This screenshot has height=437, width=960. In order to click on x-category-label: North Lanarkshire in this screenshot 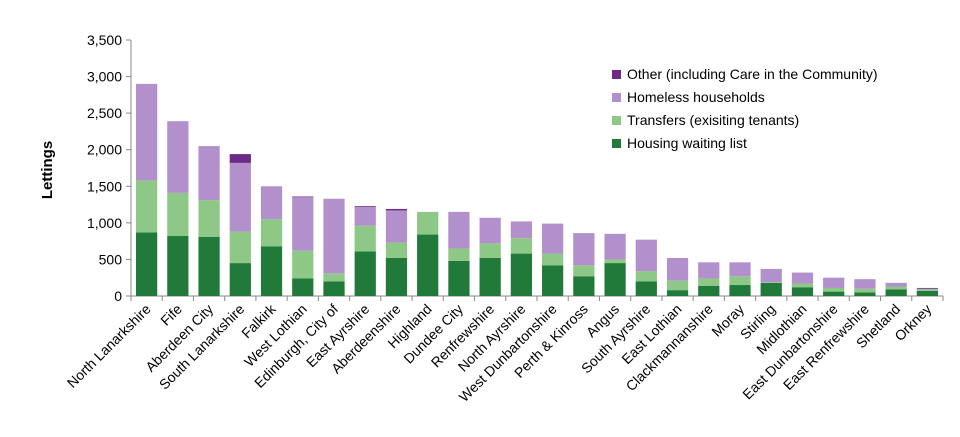, I will do `click(109, 346)`.